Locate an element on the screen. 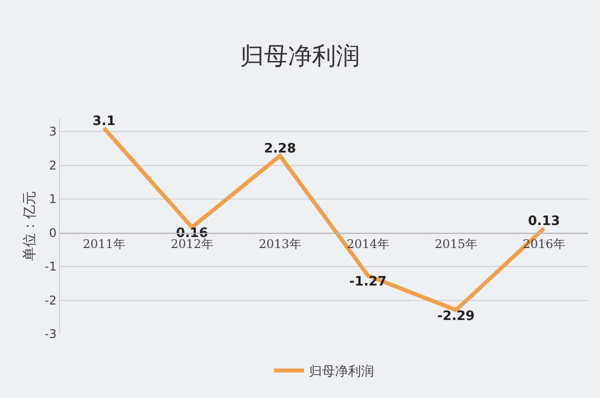 Image resolution: width=600 pixels, height=398 pixels. data-label: -2.29 is located at coordinates (456, 316).